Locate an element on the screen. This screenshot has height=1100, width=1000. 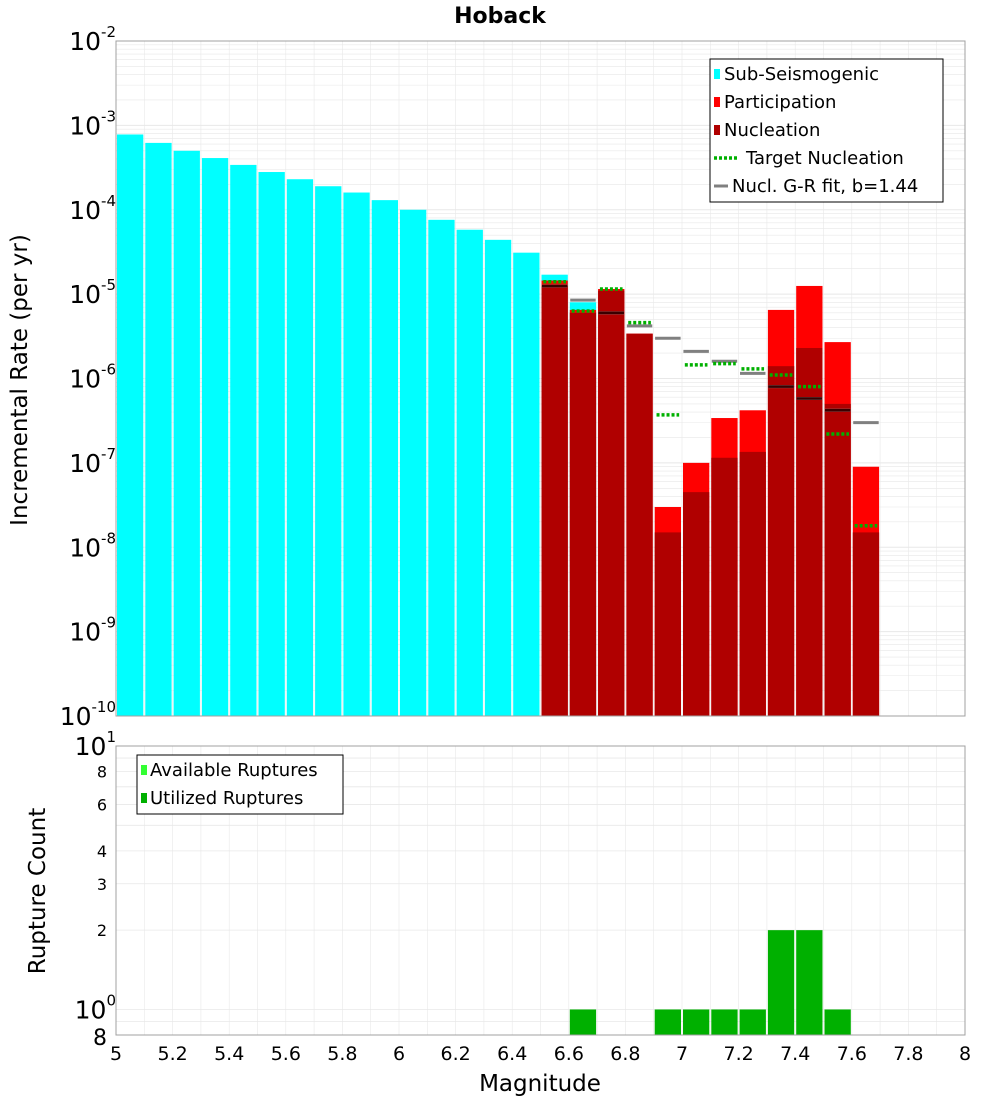
x-tick-label: 6.6 is located at coordinates (569, 1054).